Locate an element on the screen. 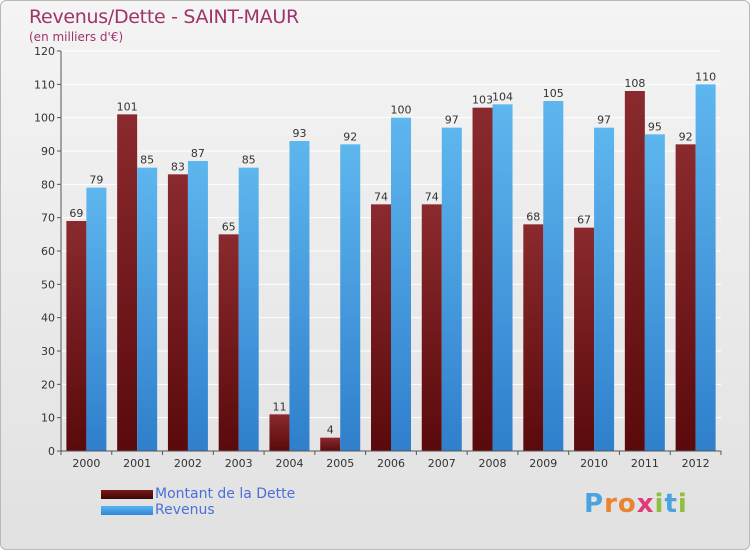  data-label: 101 is located at coordinates (127, 106).